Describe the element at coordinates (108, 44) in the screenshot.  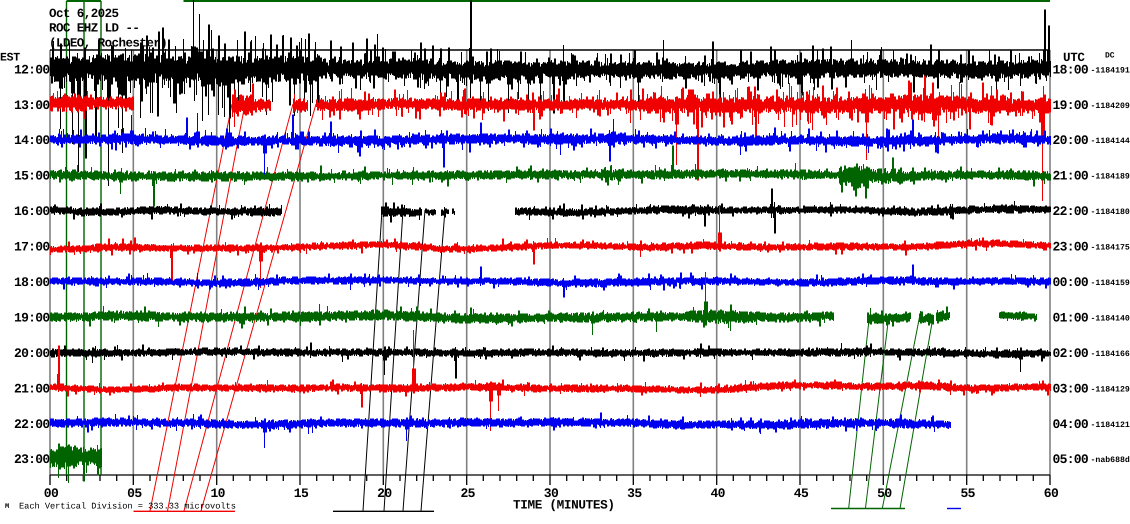
I see `svg-text: (LDEO, Rochester)` at that location.